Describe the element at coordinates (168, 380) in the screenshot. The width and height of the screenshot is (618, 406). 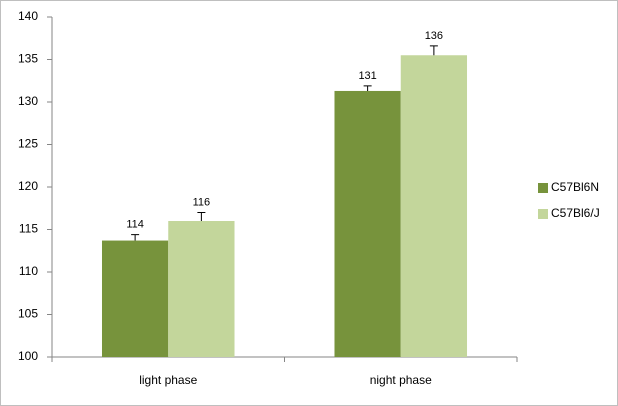
I see `x-tick-label: light phase` at that location.